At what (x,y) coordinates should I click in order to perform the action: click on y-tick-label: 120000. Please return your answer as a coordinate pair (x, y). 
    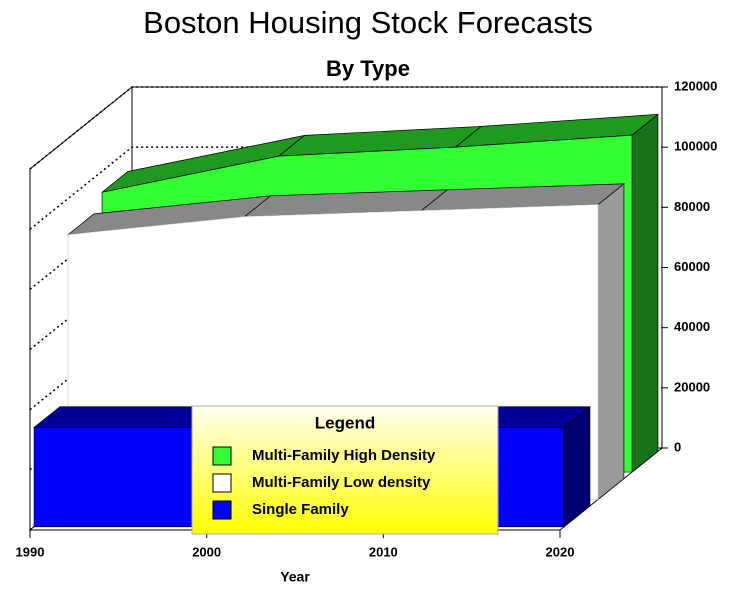
    Looking at the image, I should click on (695, 85).